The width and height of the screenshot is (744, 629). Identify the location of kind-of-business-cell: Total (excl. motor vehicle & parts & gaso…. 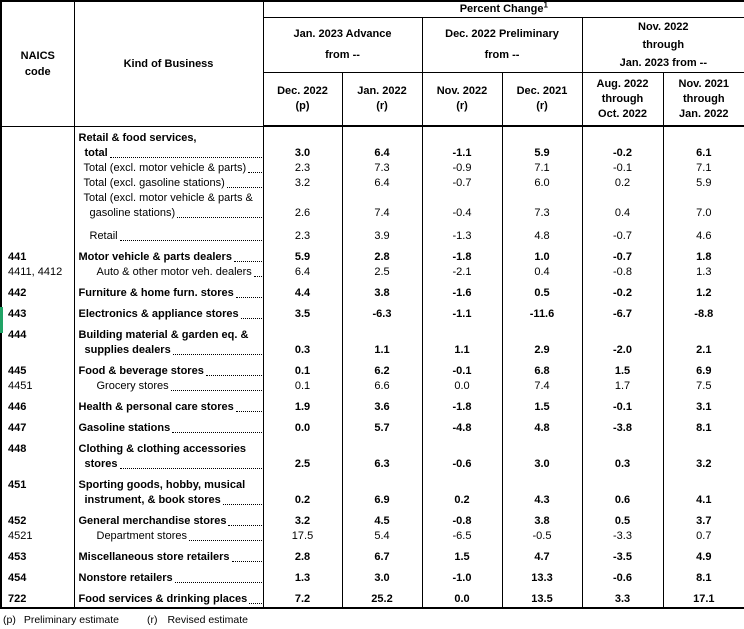
(168, 205).